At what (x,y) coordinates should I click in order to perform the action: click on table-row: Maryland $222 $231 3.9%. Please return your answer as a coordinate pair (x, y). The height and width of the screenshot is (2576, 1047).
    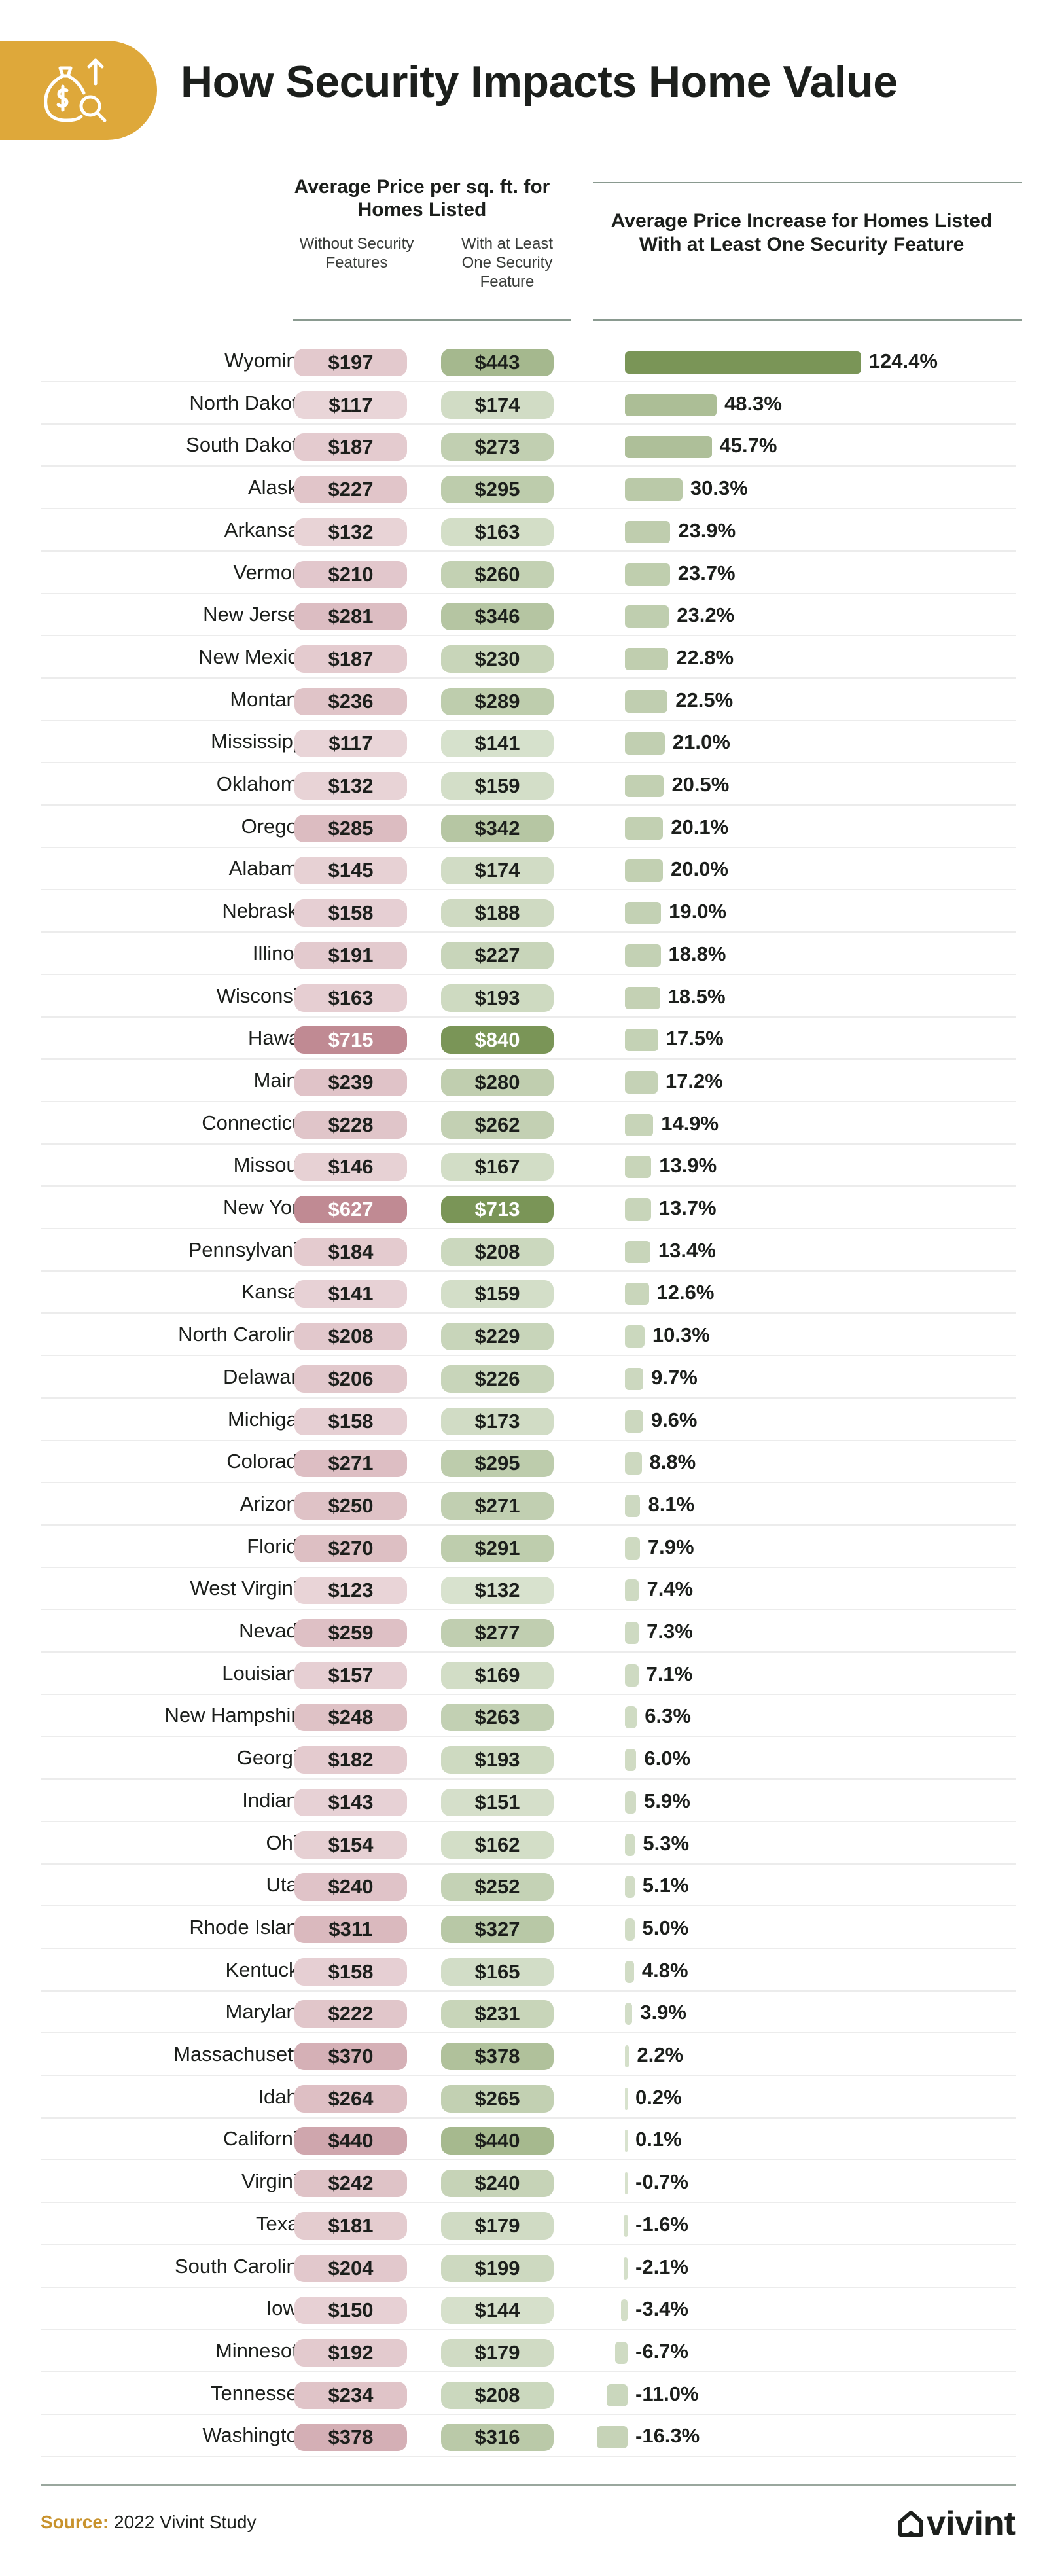
    Looking at the image, I should click on (528, 2013).